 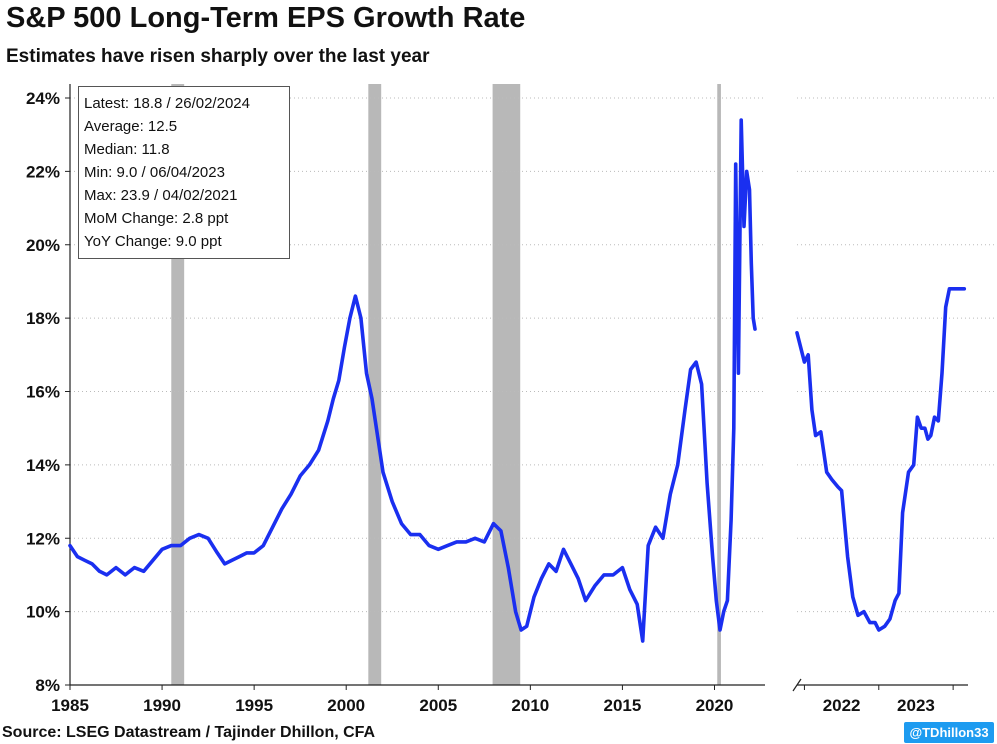 What do you see at coordinates (43, 538) in the screenshot?
I see `y-tick-label-2: 12%` at bounding box center [43, 538].